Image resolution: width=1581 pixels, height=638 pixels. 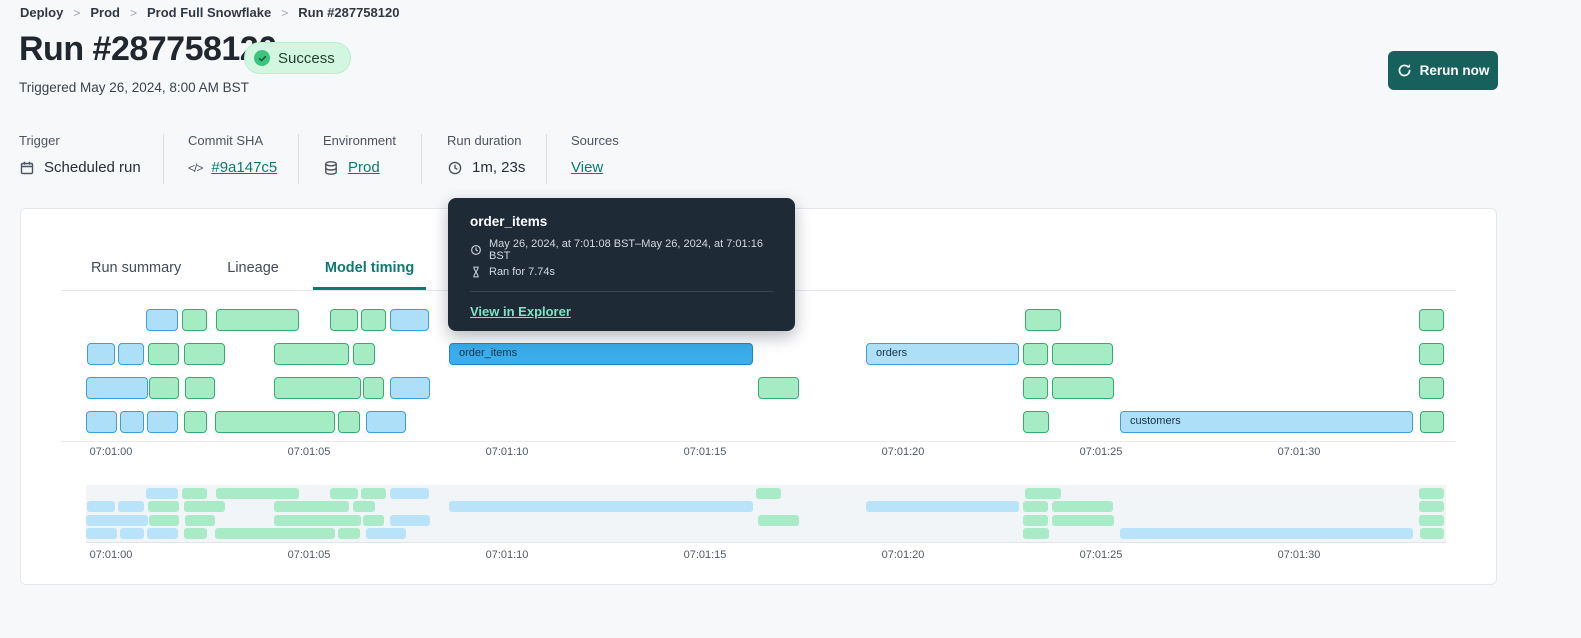 I want to click on breadcrumb-item-prod: Prod, so click(x=105, y=12).